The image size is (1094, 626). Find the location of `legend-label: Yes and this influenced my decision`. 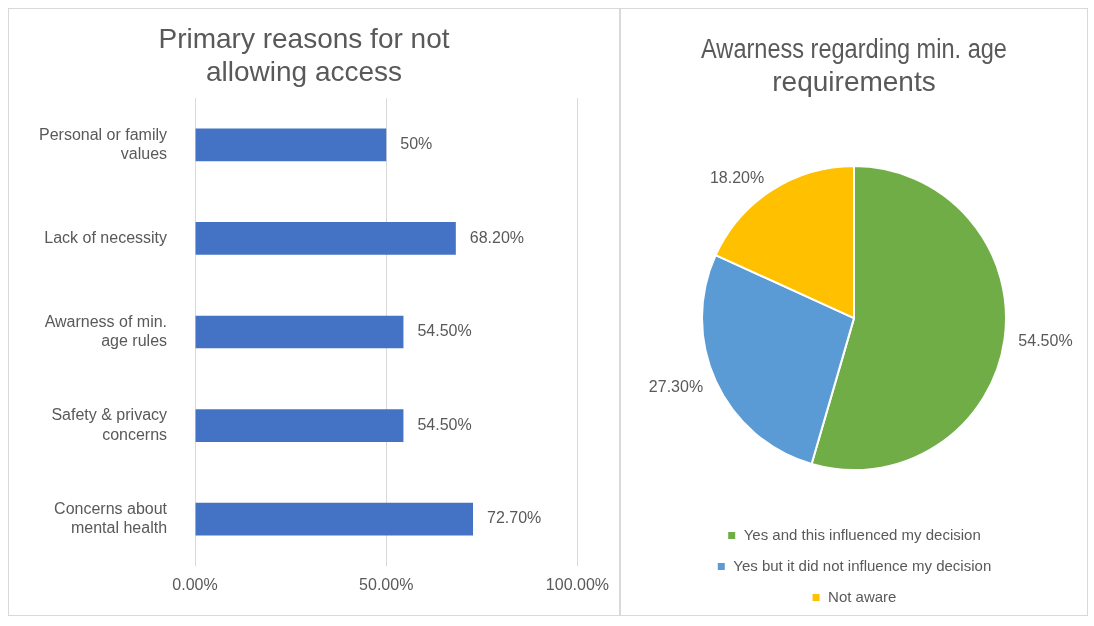

legend-label: Yes and this influenced my decision is located at coordinates (862, 534).